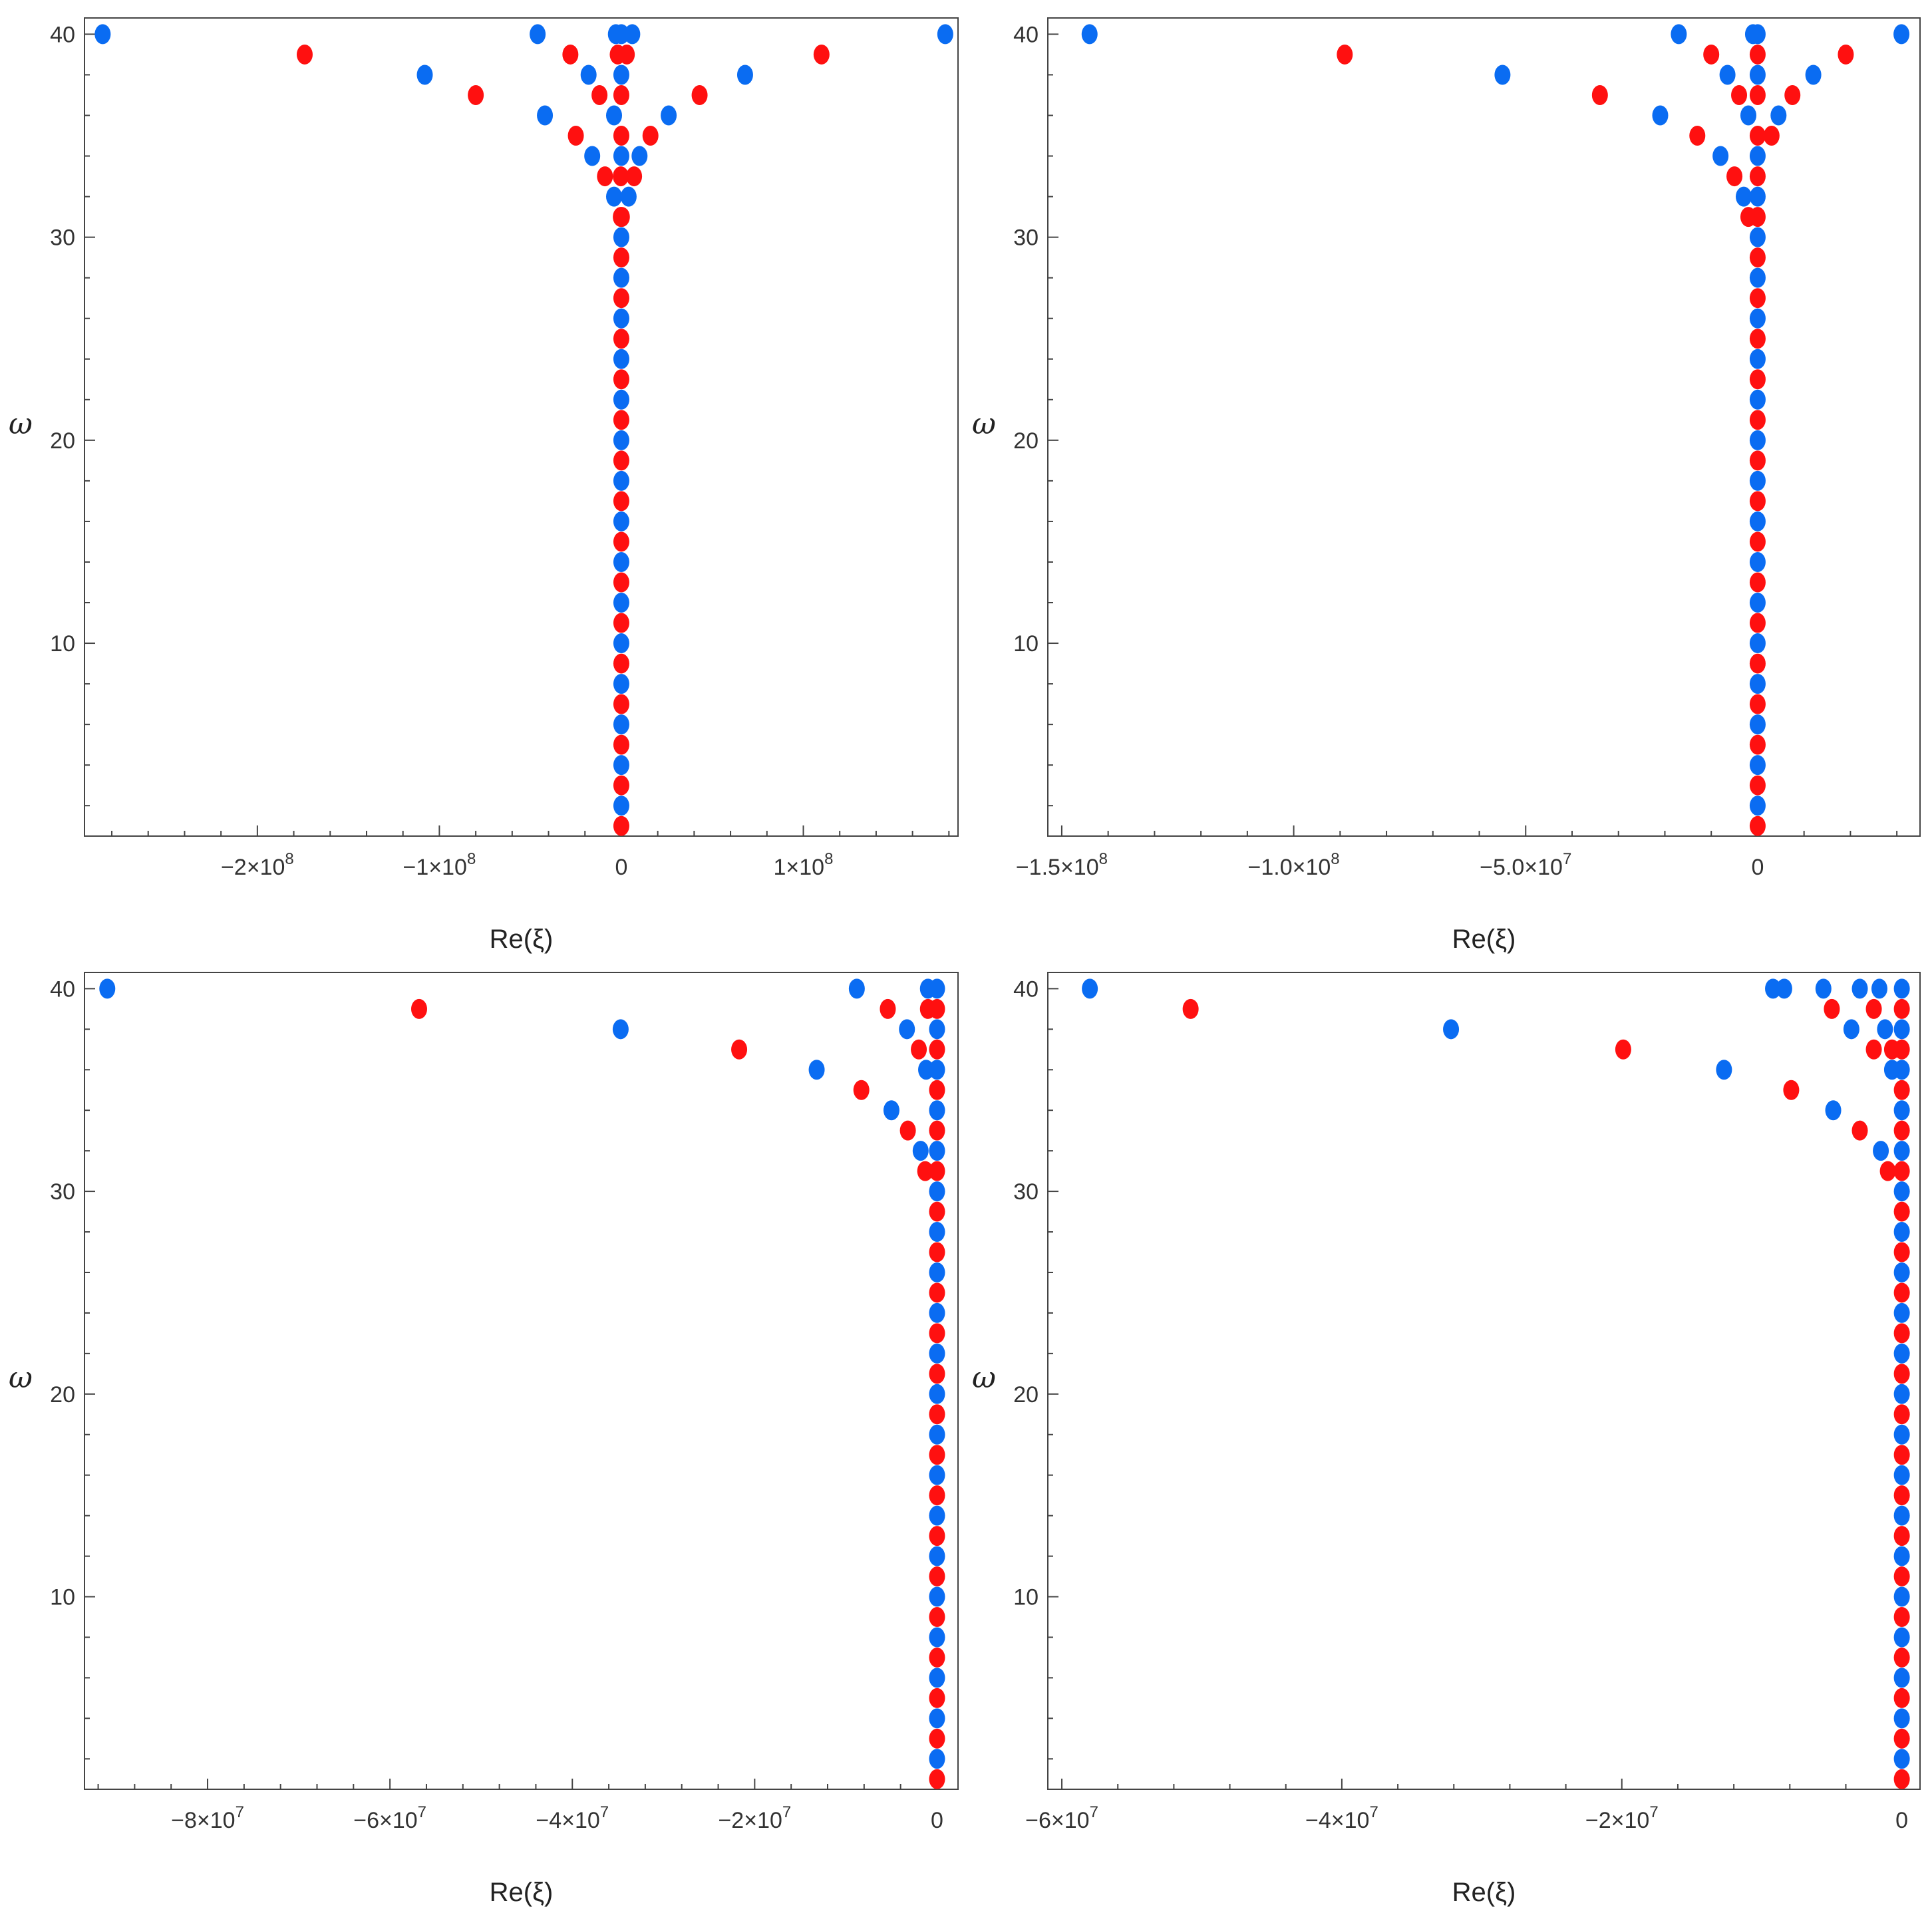 This screenshot has height=1911, width=1932. I want to click on x-tick-label: −8×10⁷, so click(207, 1818).